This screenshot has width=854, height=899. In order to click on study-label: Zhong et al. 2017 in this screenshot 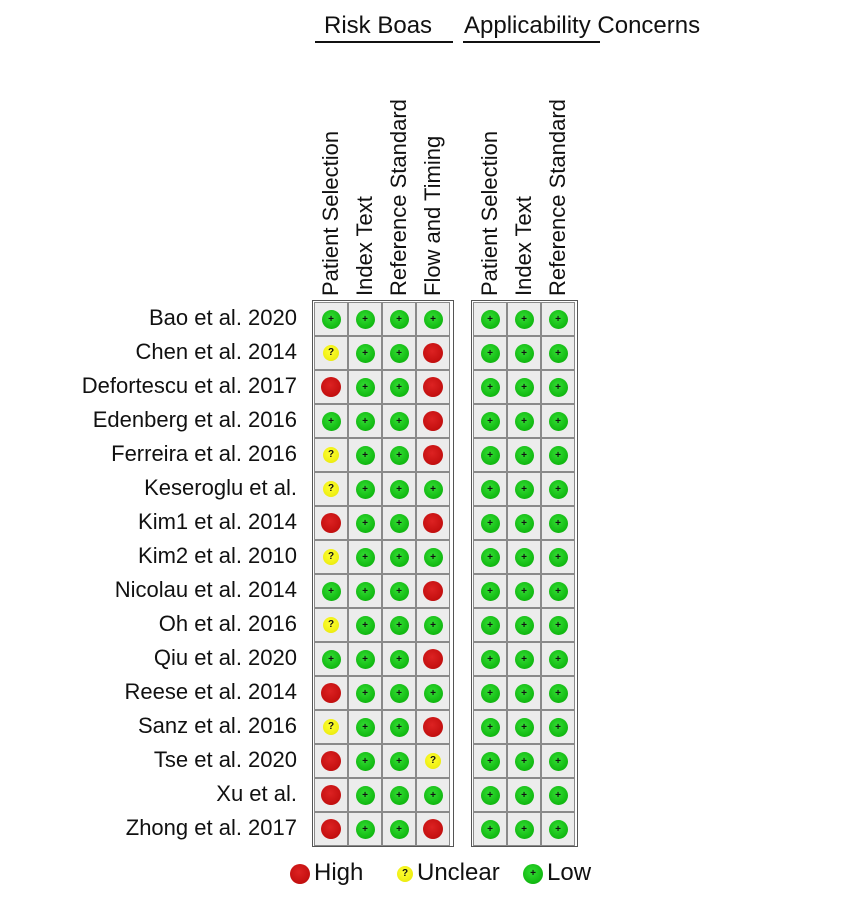, I will do `click(211, 827)`.